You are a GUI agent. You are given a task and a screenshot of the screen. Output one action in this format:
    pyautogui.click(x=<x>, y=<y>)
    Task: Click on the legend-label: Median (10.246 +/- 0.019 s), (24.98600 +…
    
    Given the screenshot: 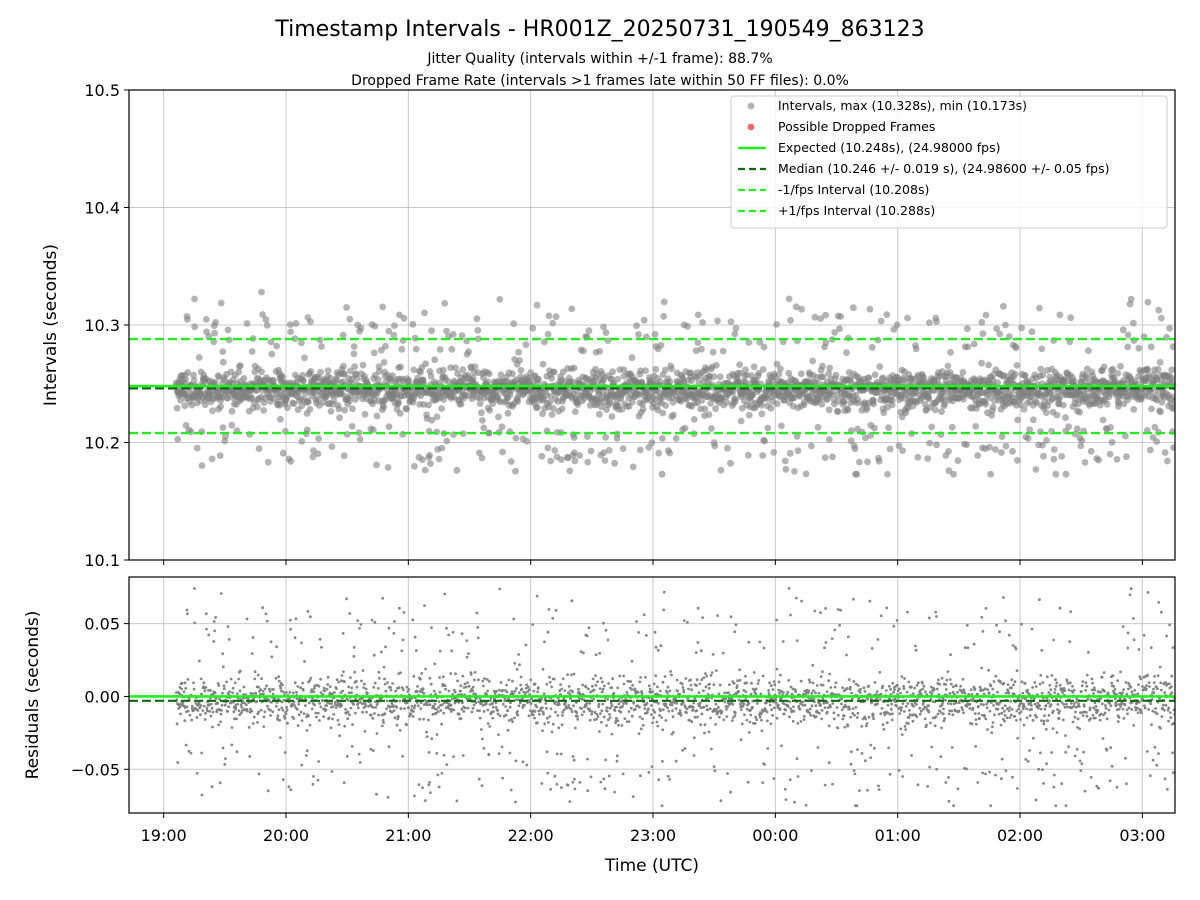 What is the action you would take?
    pyautogui.click(x=943, y=168)
    